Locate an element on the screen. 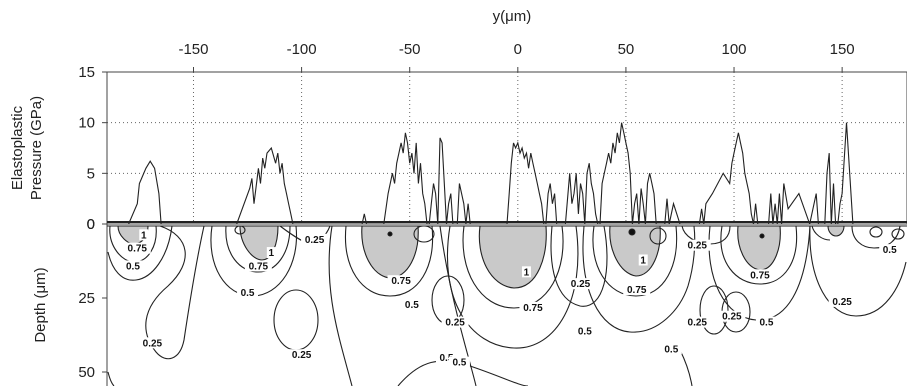 Image resolution: width=907 pixels, height=386 pixels. pressure-y-label-line2: Pressure (GPa) is located at coordinates (36, 148).